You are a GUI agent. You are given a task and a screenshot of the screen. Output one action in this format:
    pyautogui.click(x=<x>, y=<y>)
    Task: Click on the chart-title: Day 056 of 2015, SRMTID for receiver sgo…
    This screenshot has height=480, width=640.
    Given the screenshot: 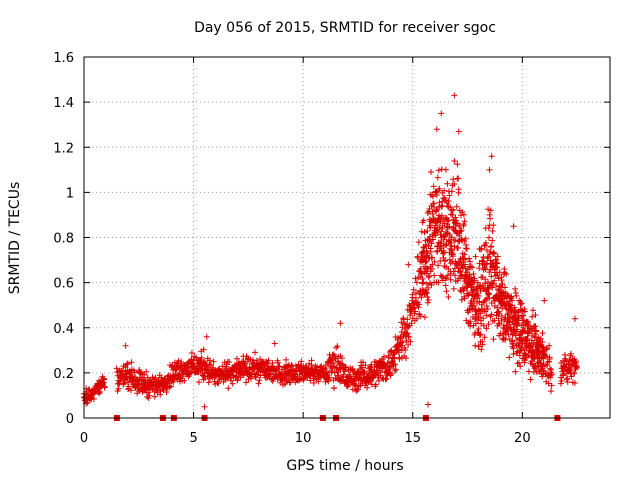 What is the action you would take?
    pyautogui.click(x=345, y=28)
    